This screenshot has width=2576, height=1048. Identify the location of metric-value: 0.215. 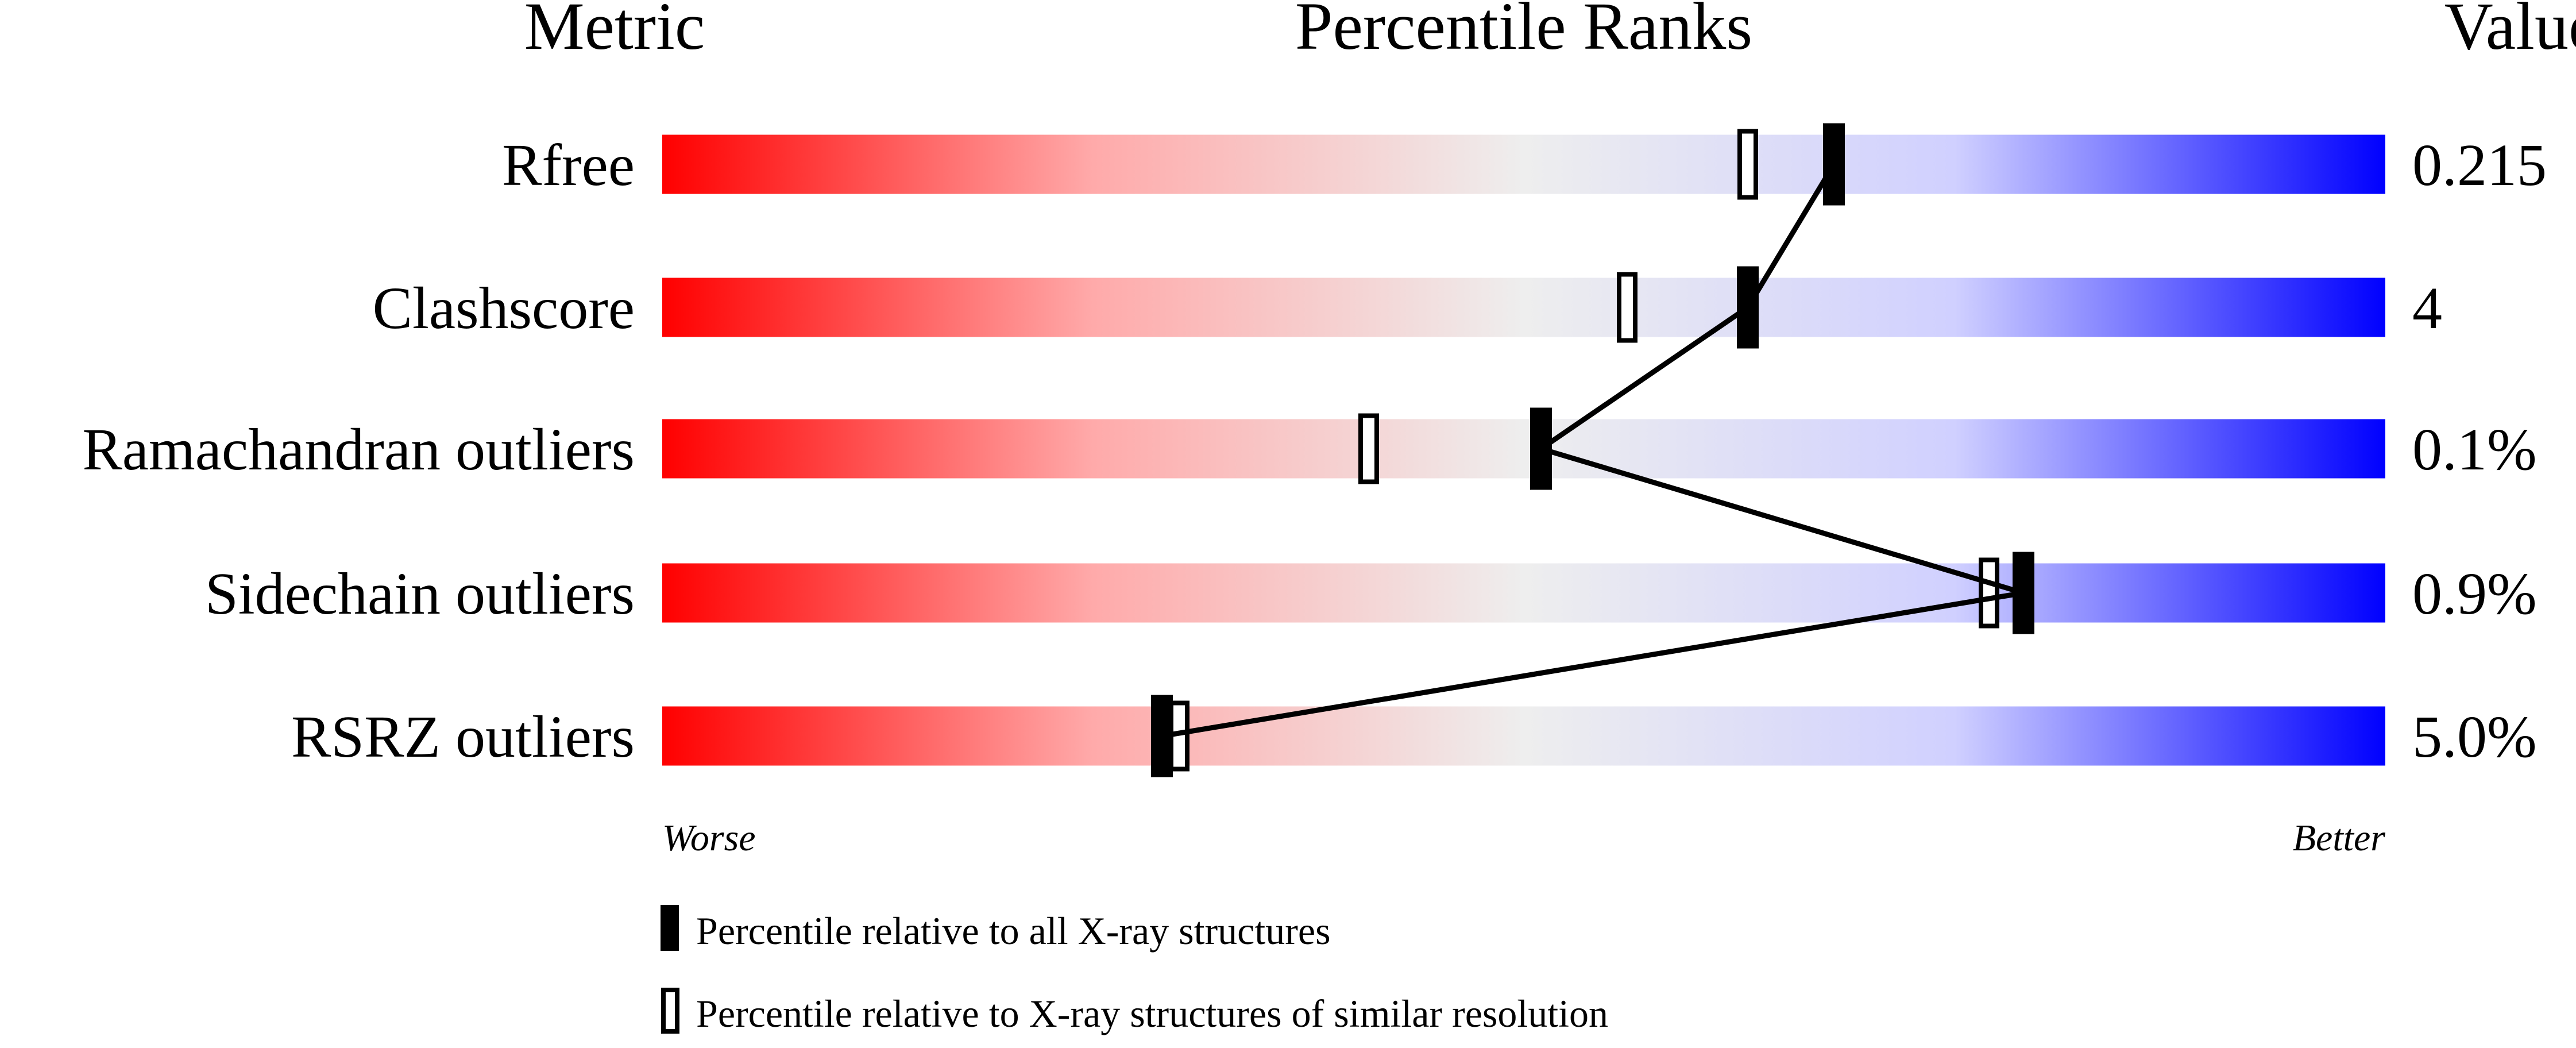
(2479, 165).